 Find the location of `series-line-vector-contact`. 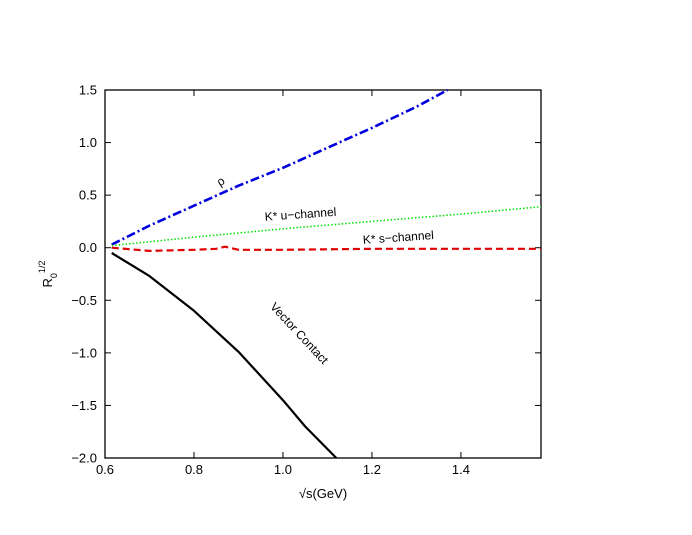

series-line-vector-contact is located at coordinates (224, 355).